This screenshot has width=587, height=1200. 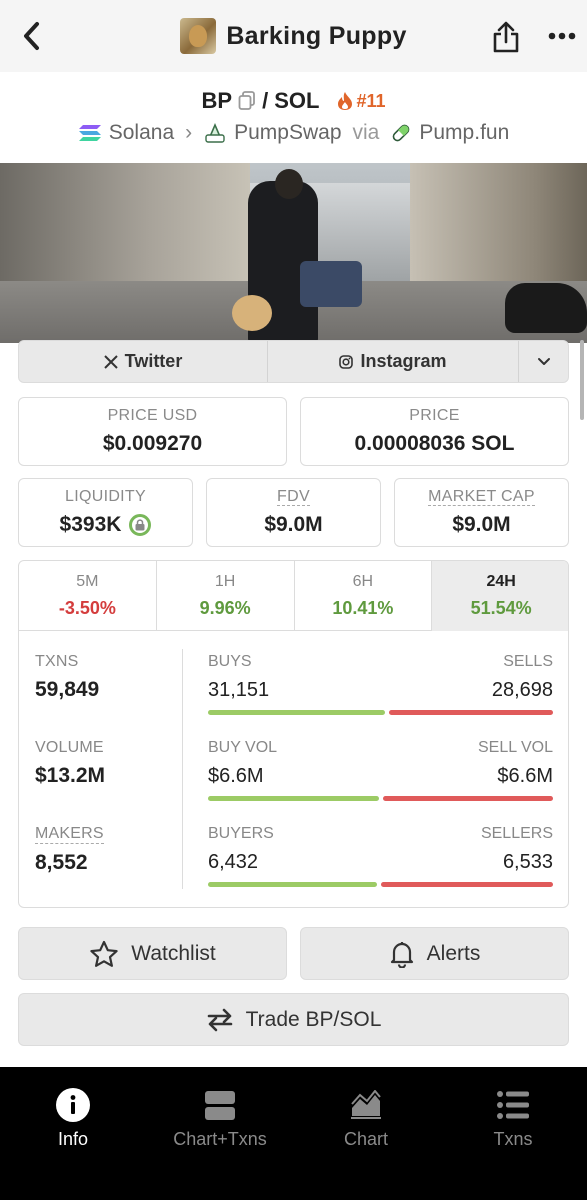 What do you see at coordinates (363, 608) in the screenshot?
I see `period-change: 10.41%` at bounding box center [363, 608].